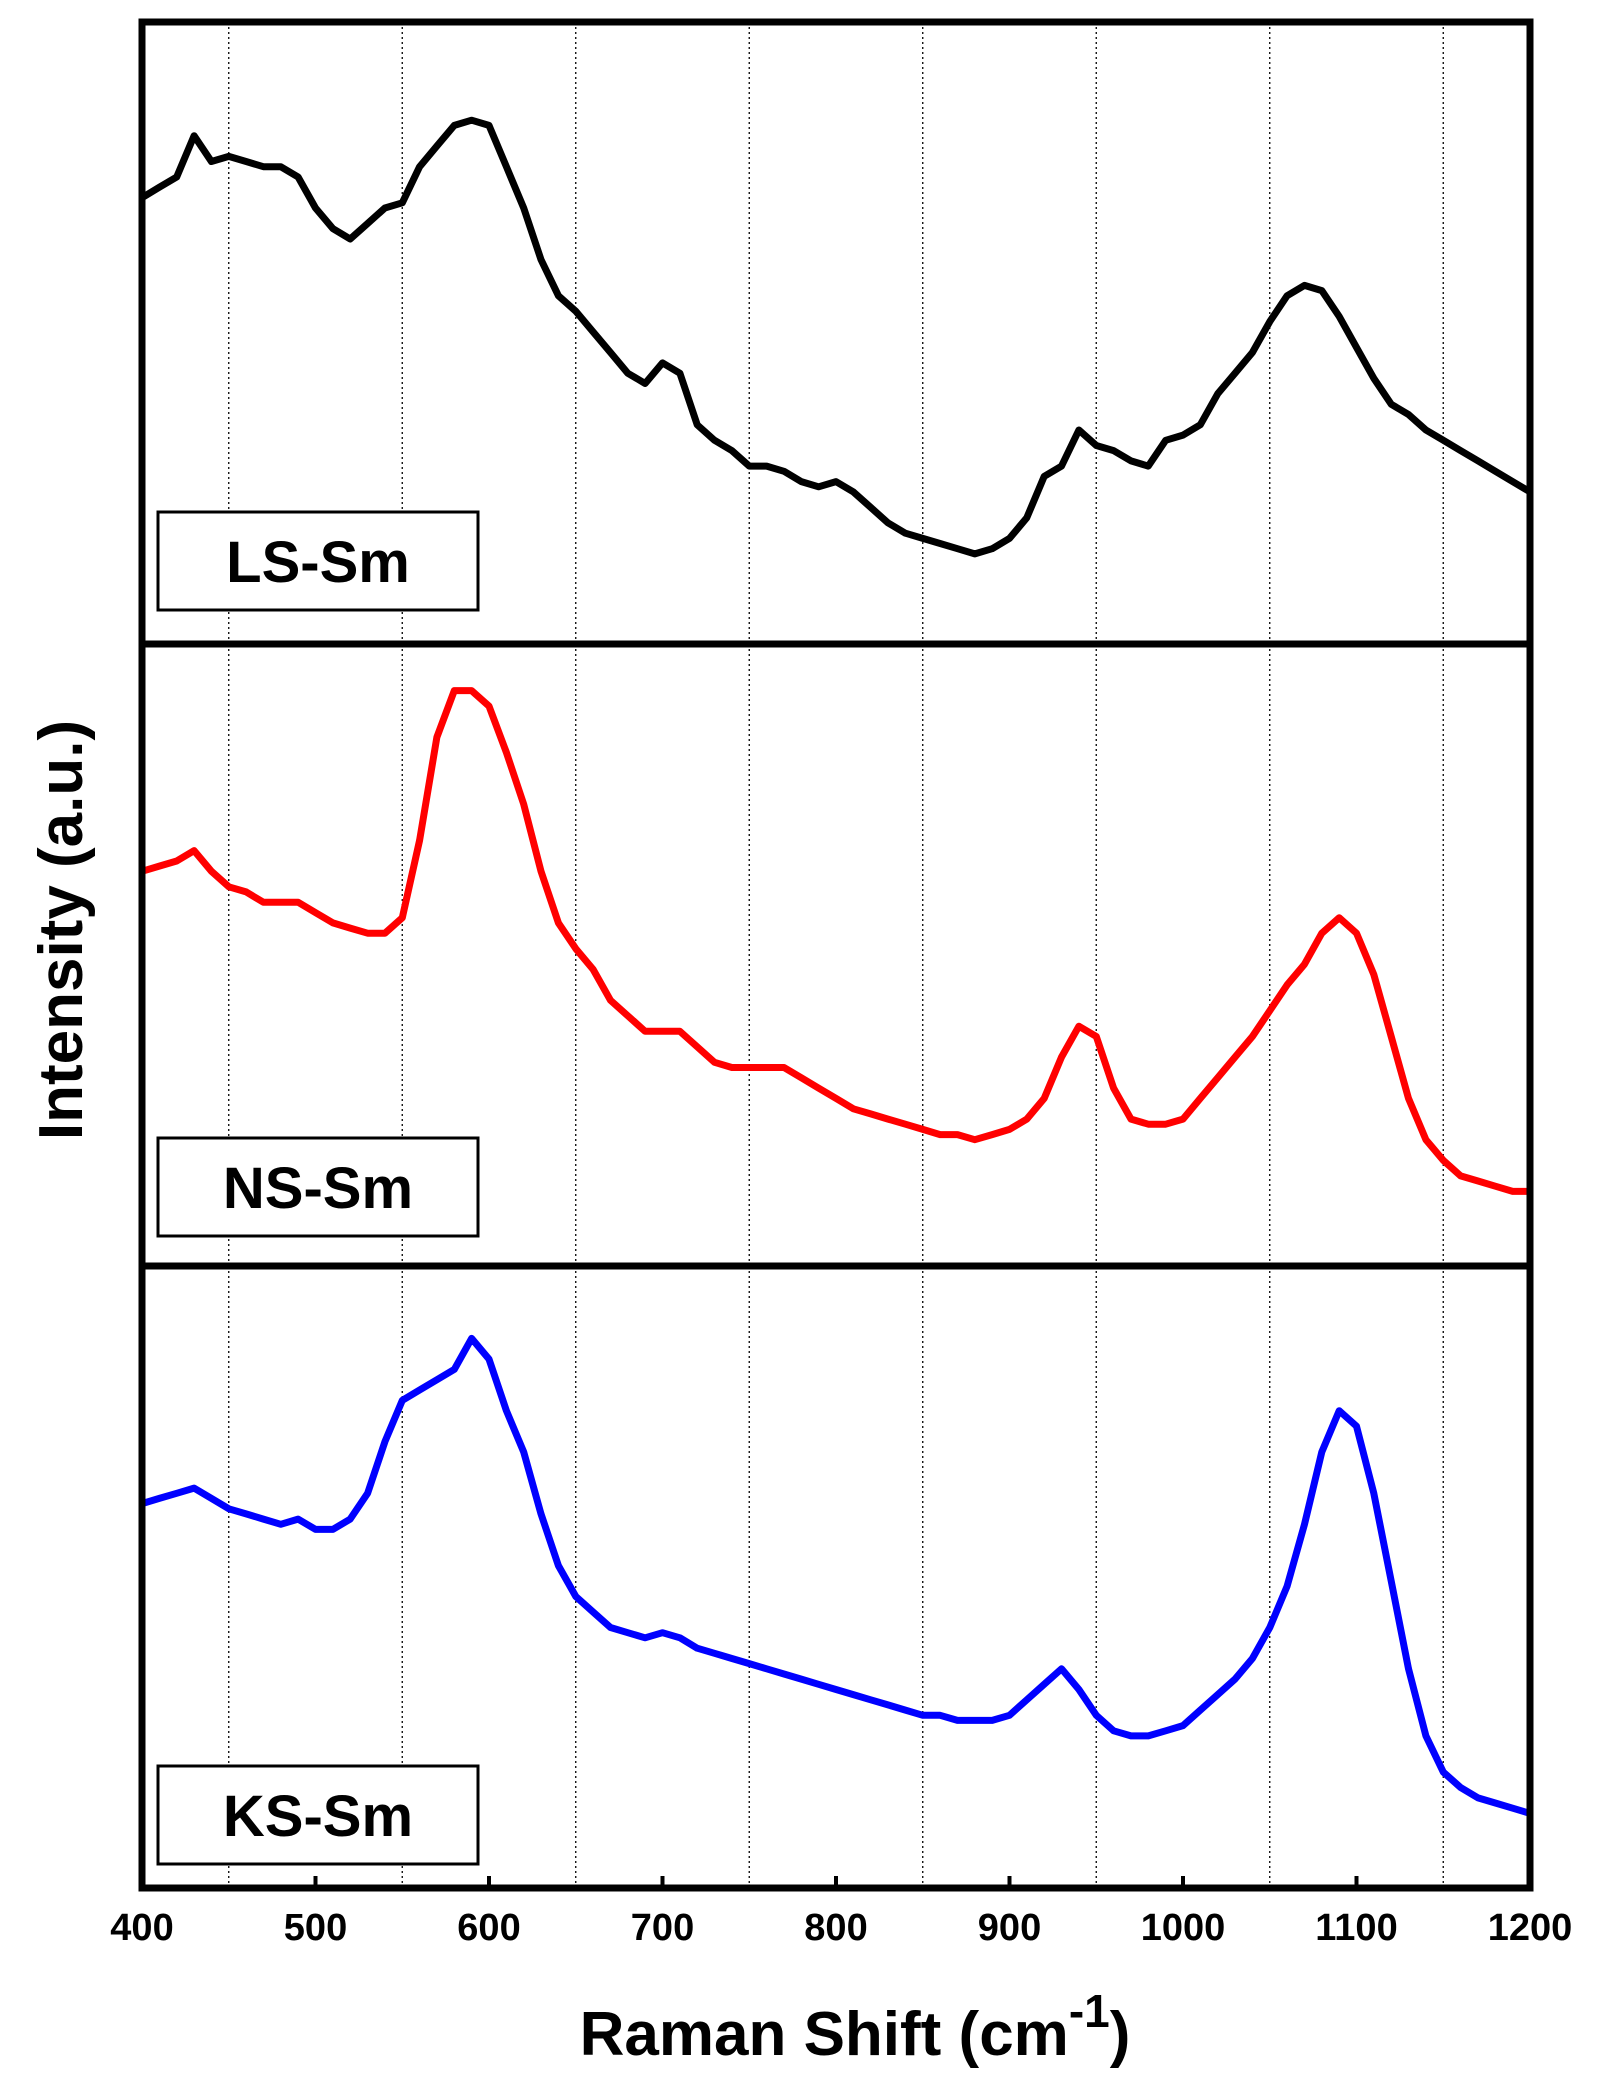  I want to click on x-tick-label: 800, so click(835, 1928).